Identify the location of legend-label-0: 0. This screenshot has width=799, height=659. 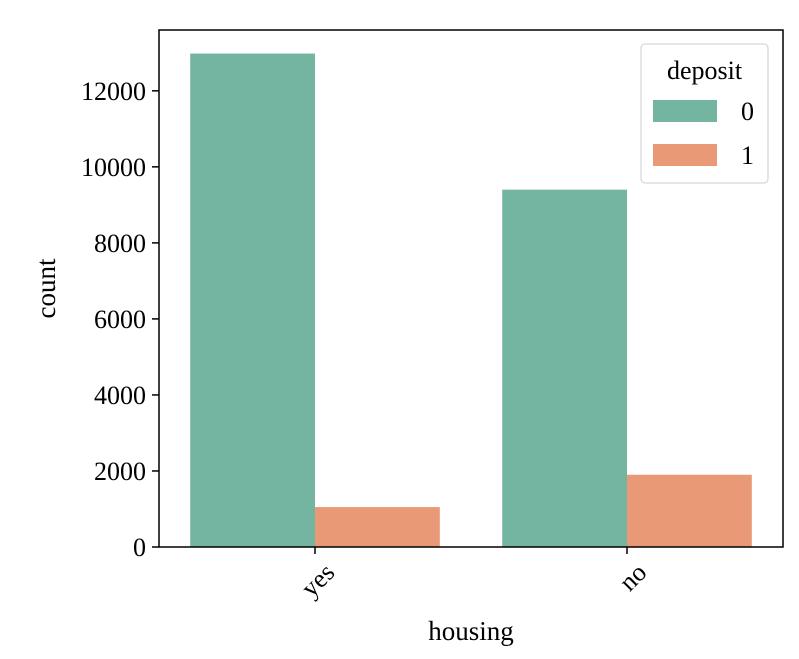
(747, 111).